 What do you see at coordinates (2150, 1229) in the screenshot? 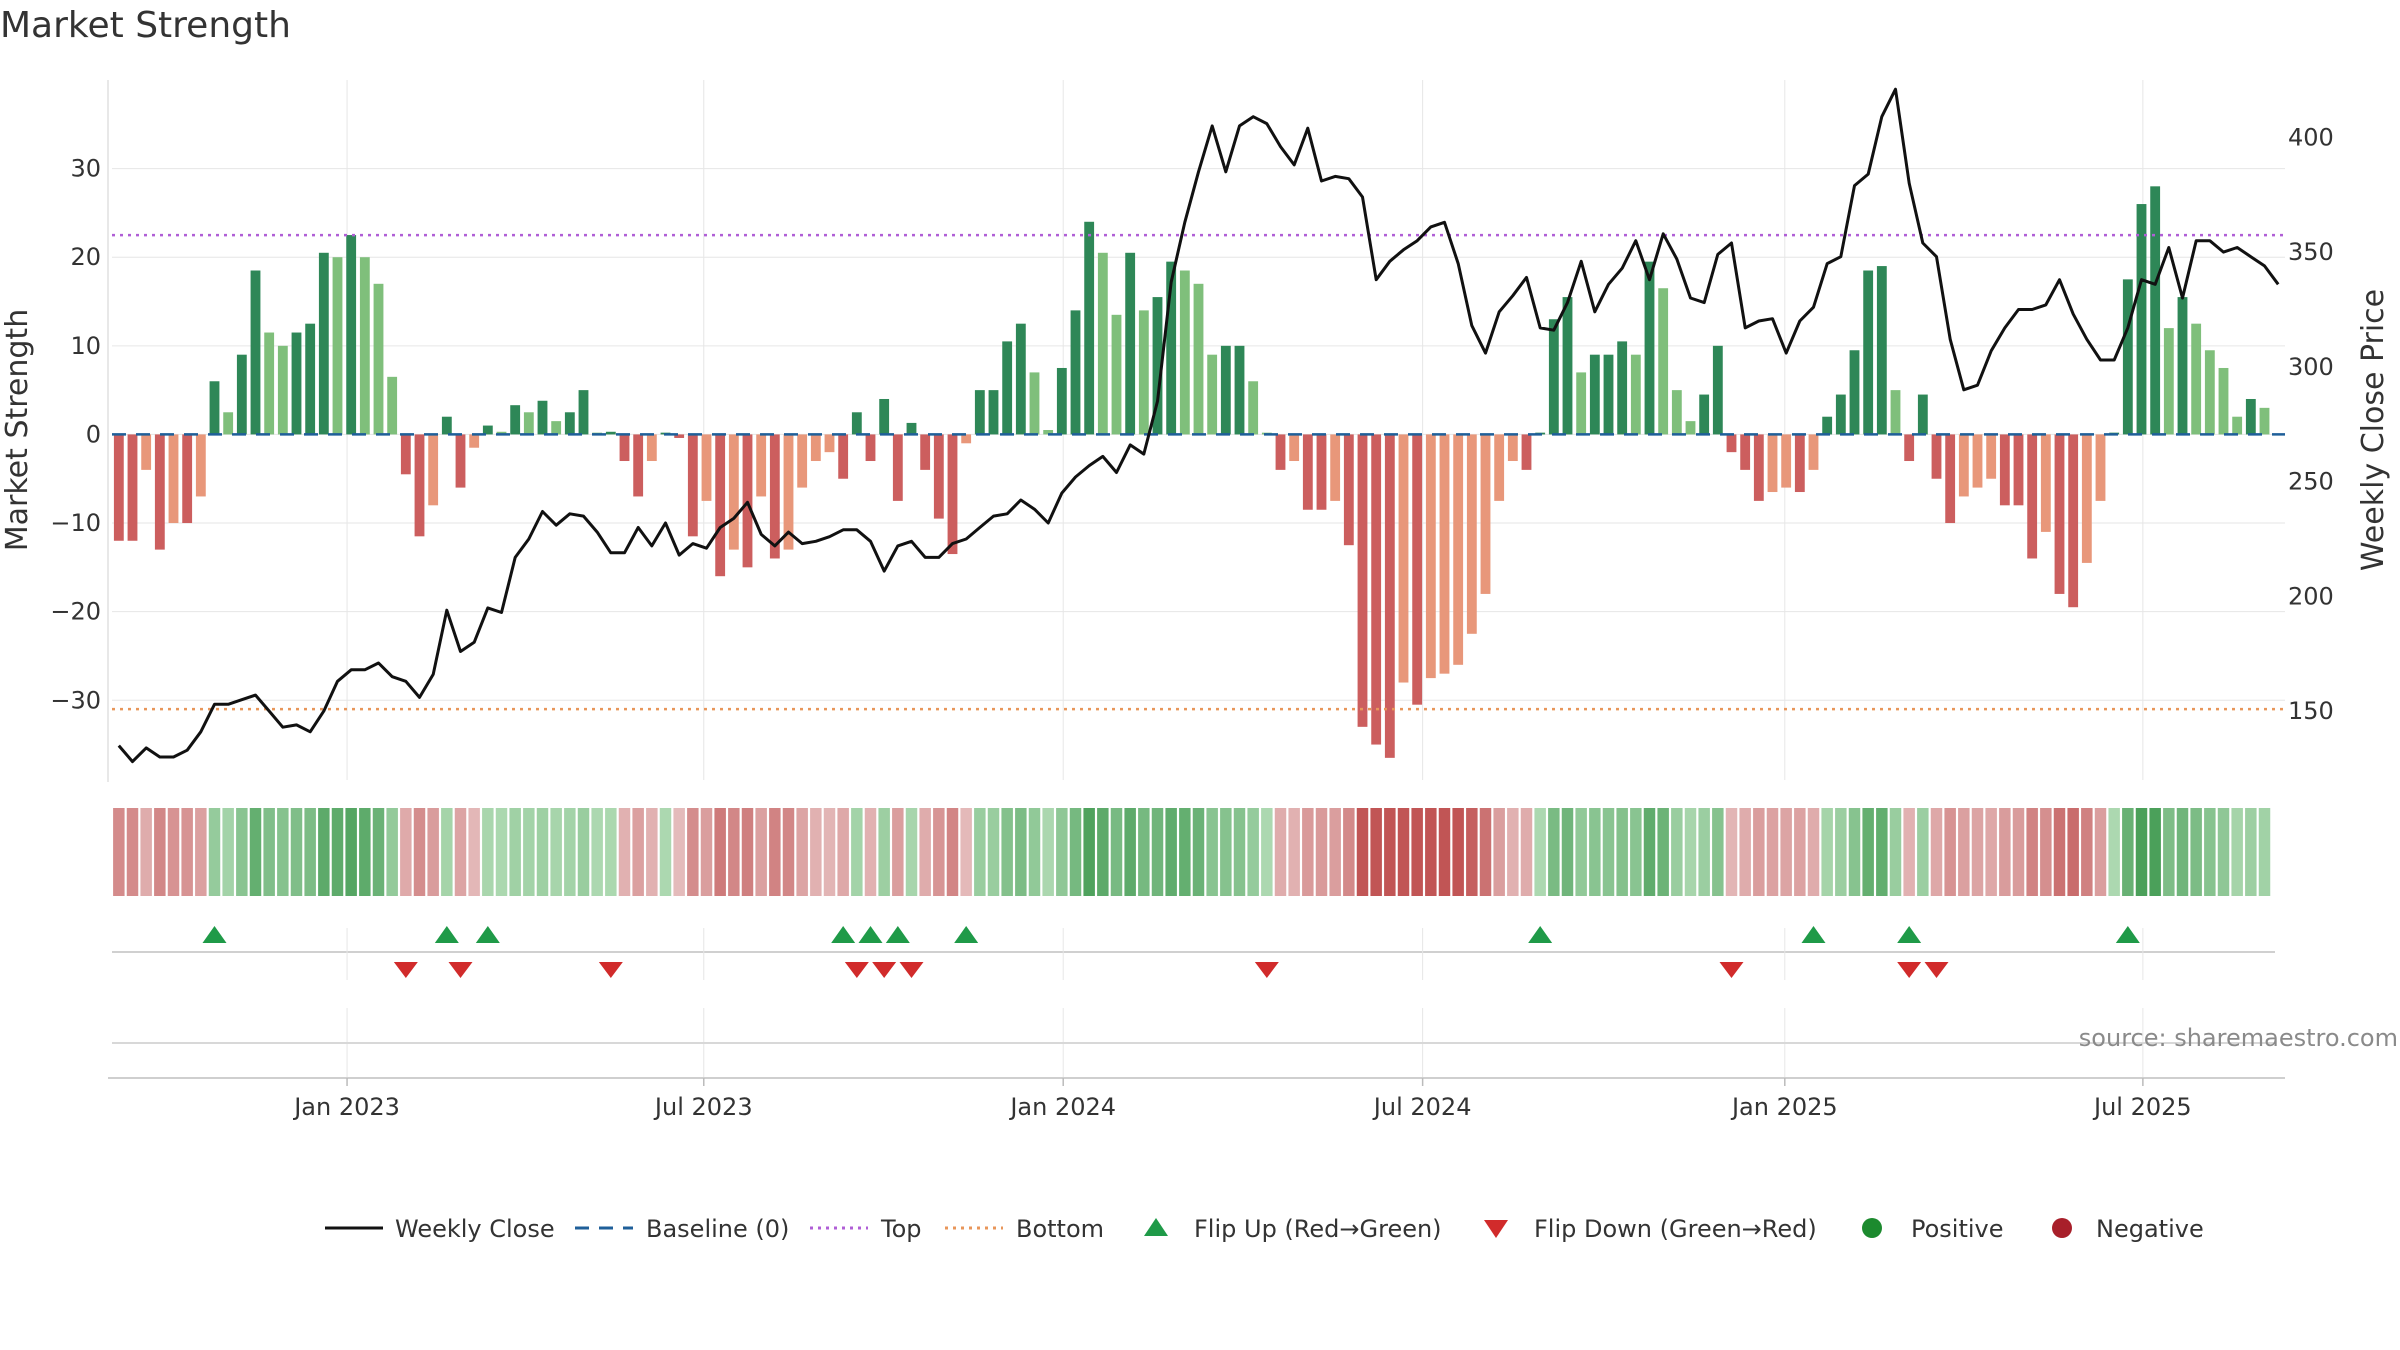
I see `legend-label: Negative` at bounding box center [2150, 1229].